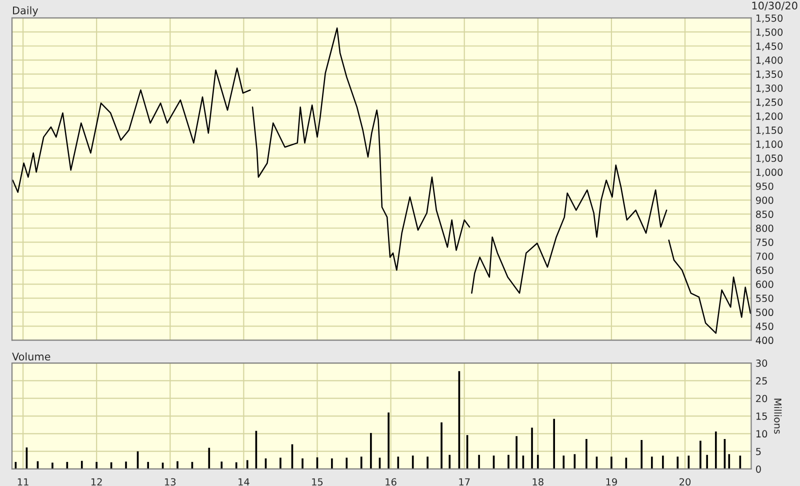 The image size is (800, 486). What do you see at coordinates (778, 416) in the screenshot?
I see `y-axis-title: Millions` at bounding box center [778, 416].